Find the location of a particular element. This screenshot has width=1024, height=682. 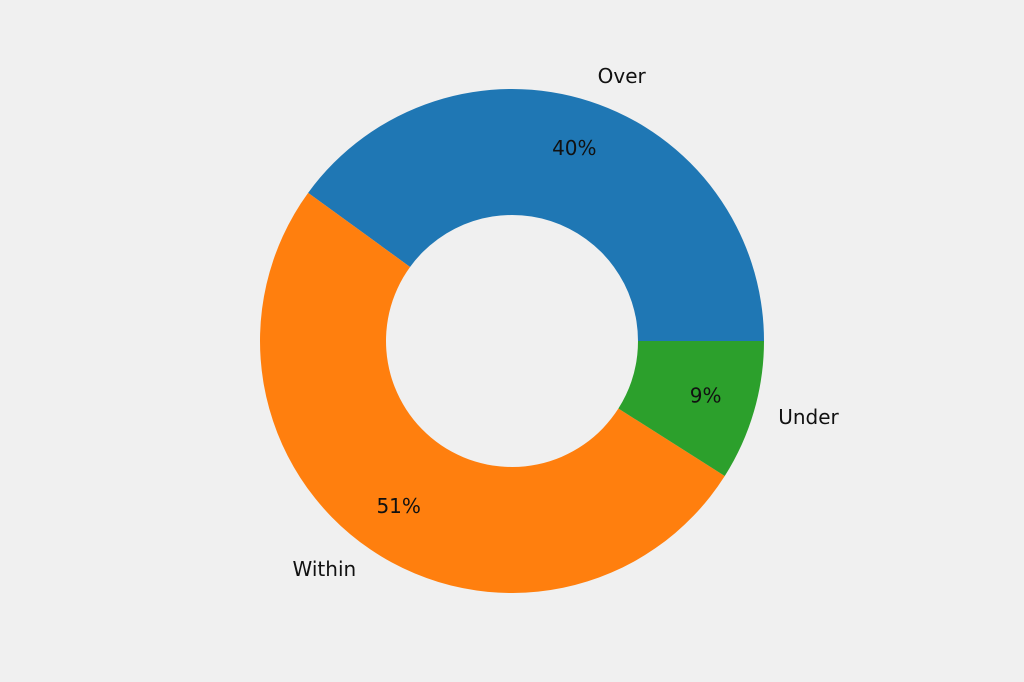

category-label: Under is located at coordinates (808, 417).